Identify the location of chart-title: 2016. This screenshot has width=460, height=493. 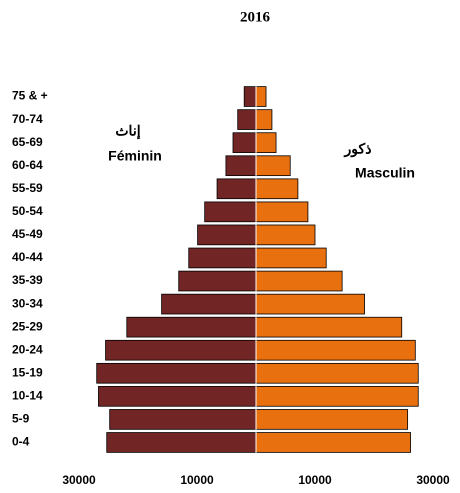
(255, 17).